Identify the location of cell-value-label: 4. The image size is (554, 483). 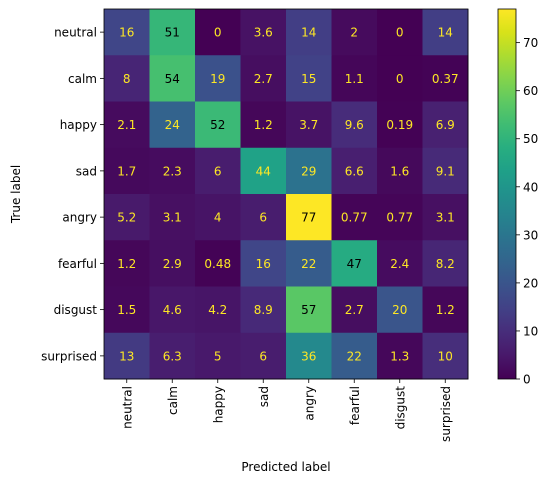
(218, 218).